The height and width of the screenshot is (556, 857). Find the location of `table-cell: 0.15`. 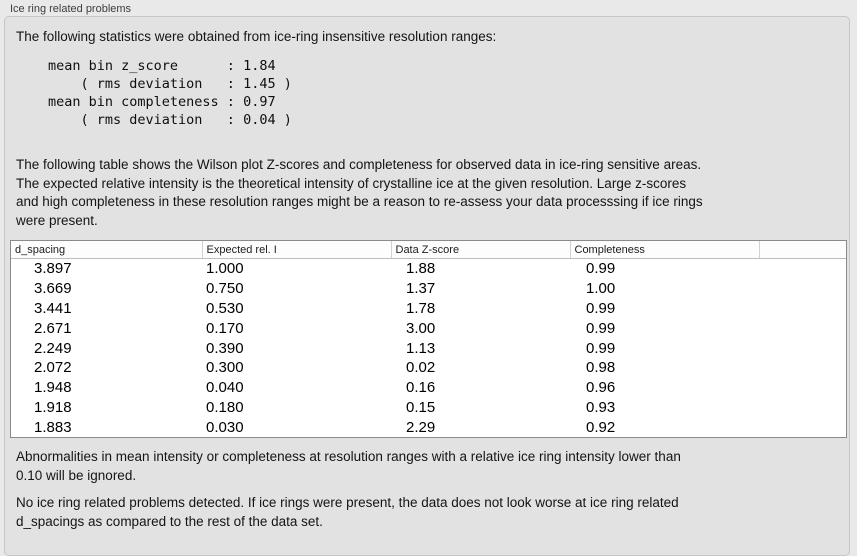

table-cell: 0.15 is located at coordinates (421, 407).